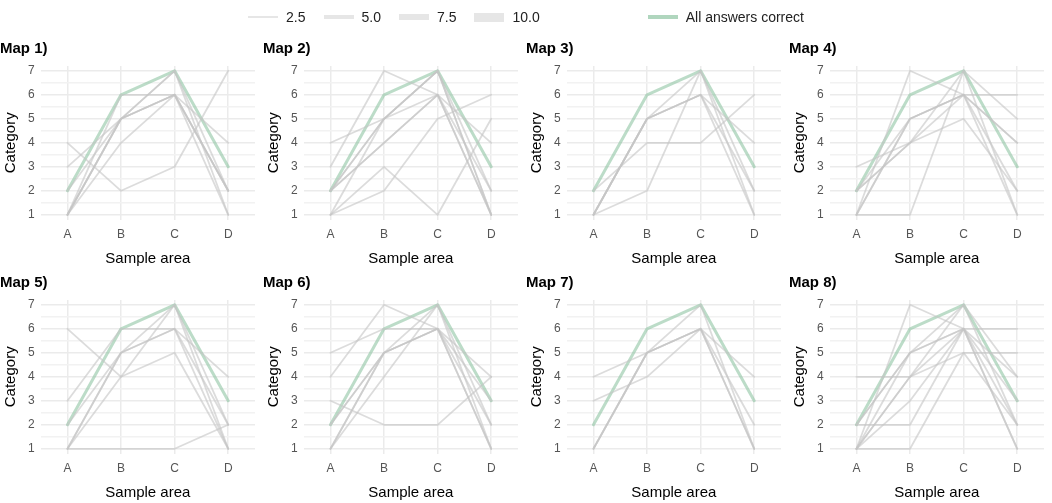  I want to click on text: 7.5, so click(446, 17).